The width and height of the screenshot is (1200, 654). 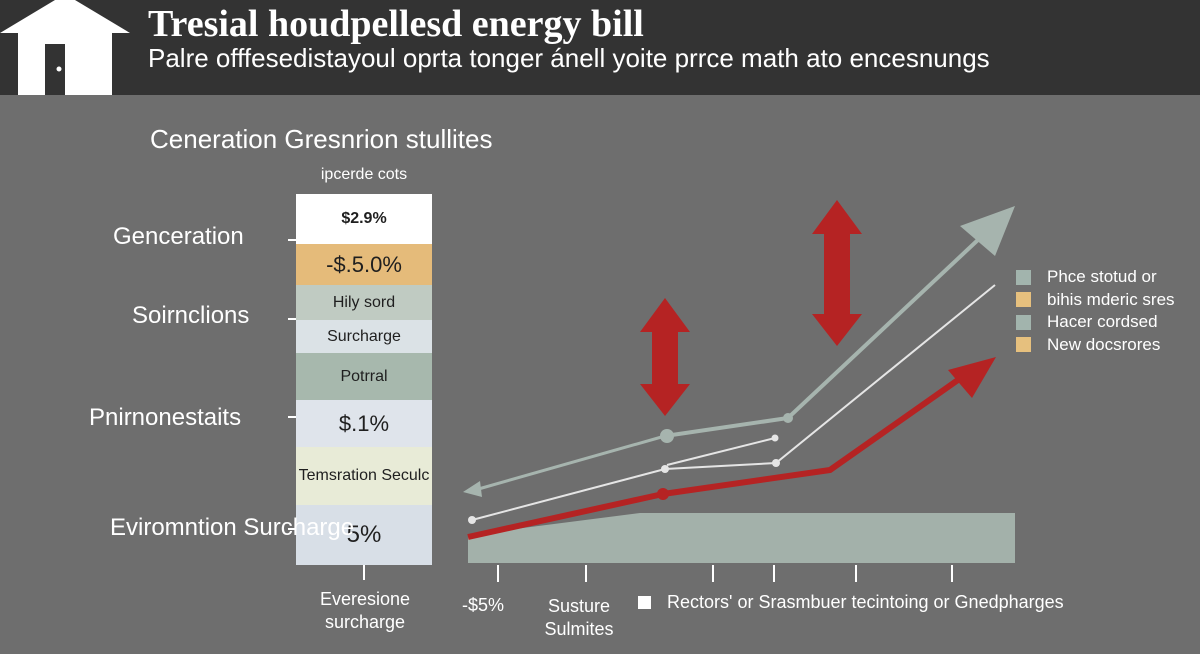 I want to click on segment-label: $.1%, so click(x=364, y=423).